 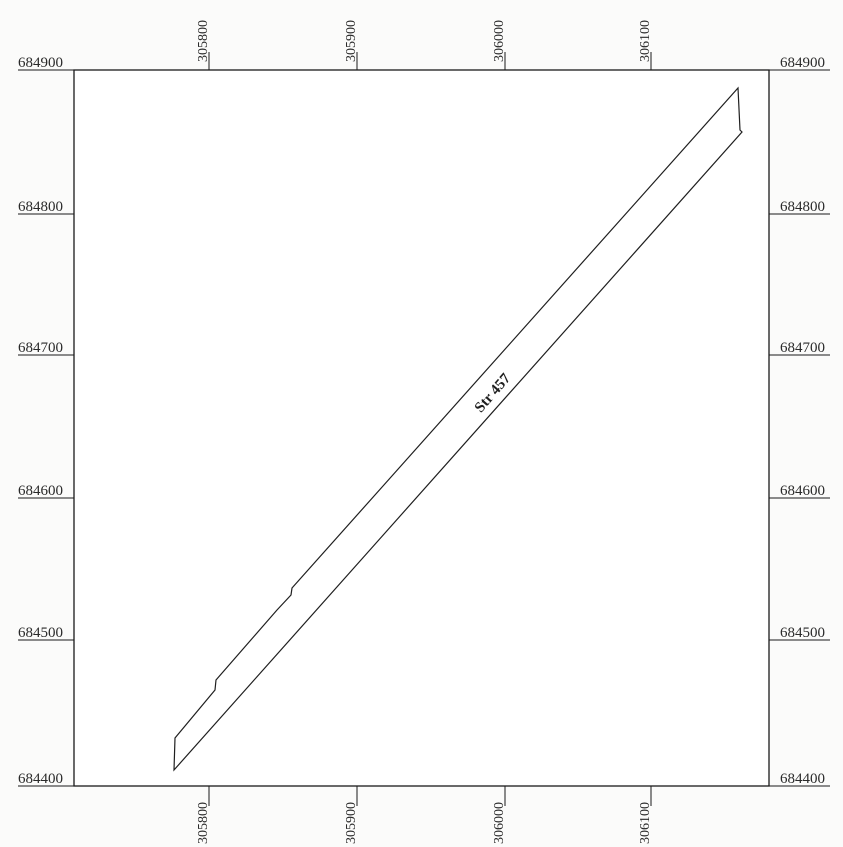 I want to click on bottom-tick-label: 305800, so click(x=203, y=823).